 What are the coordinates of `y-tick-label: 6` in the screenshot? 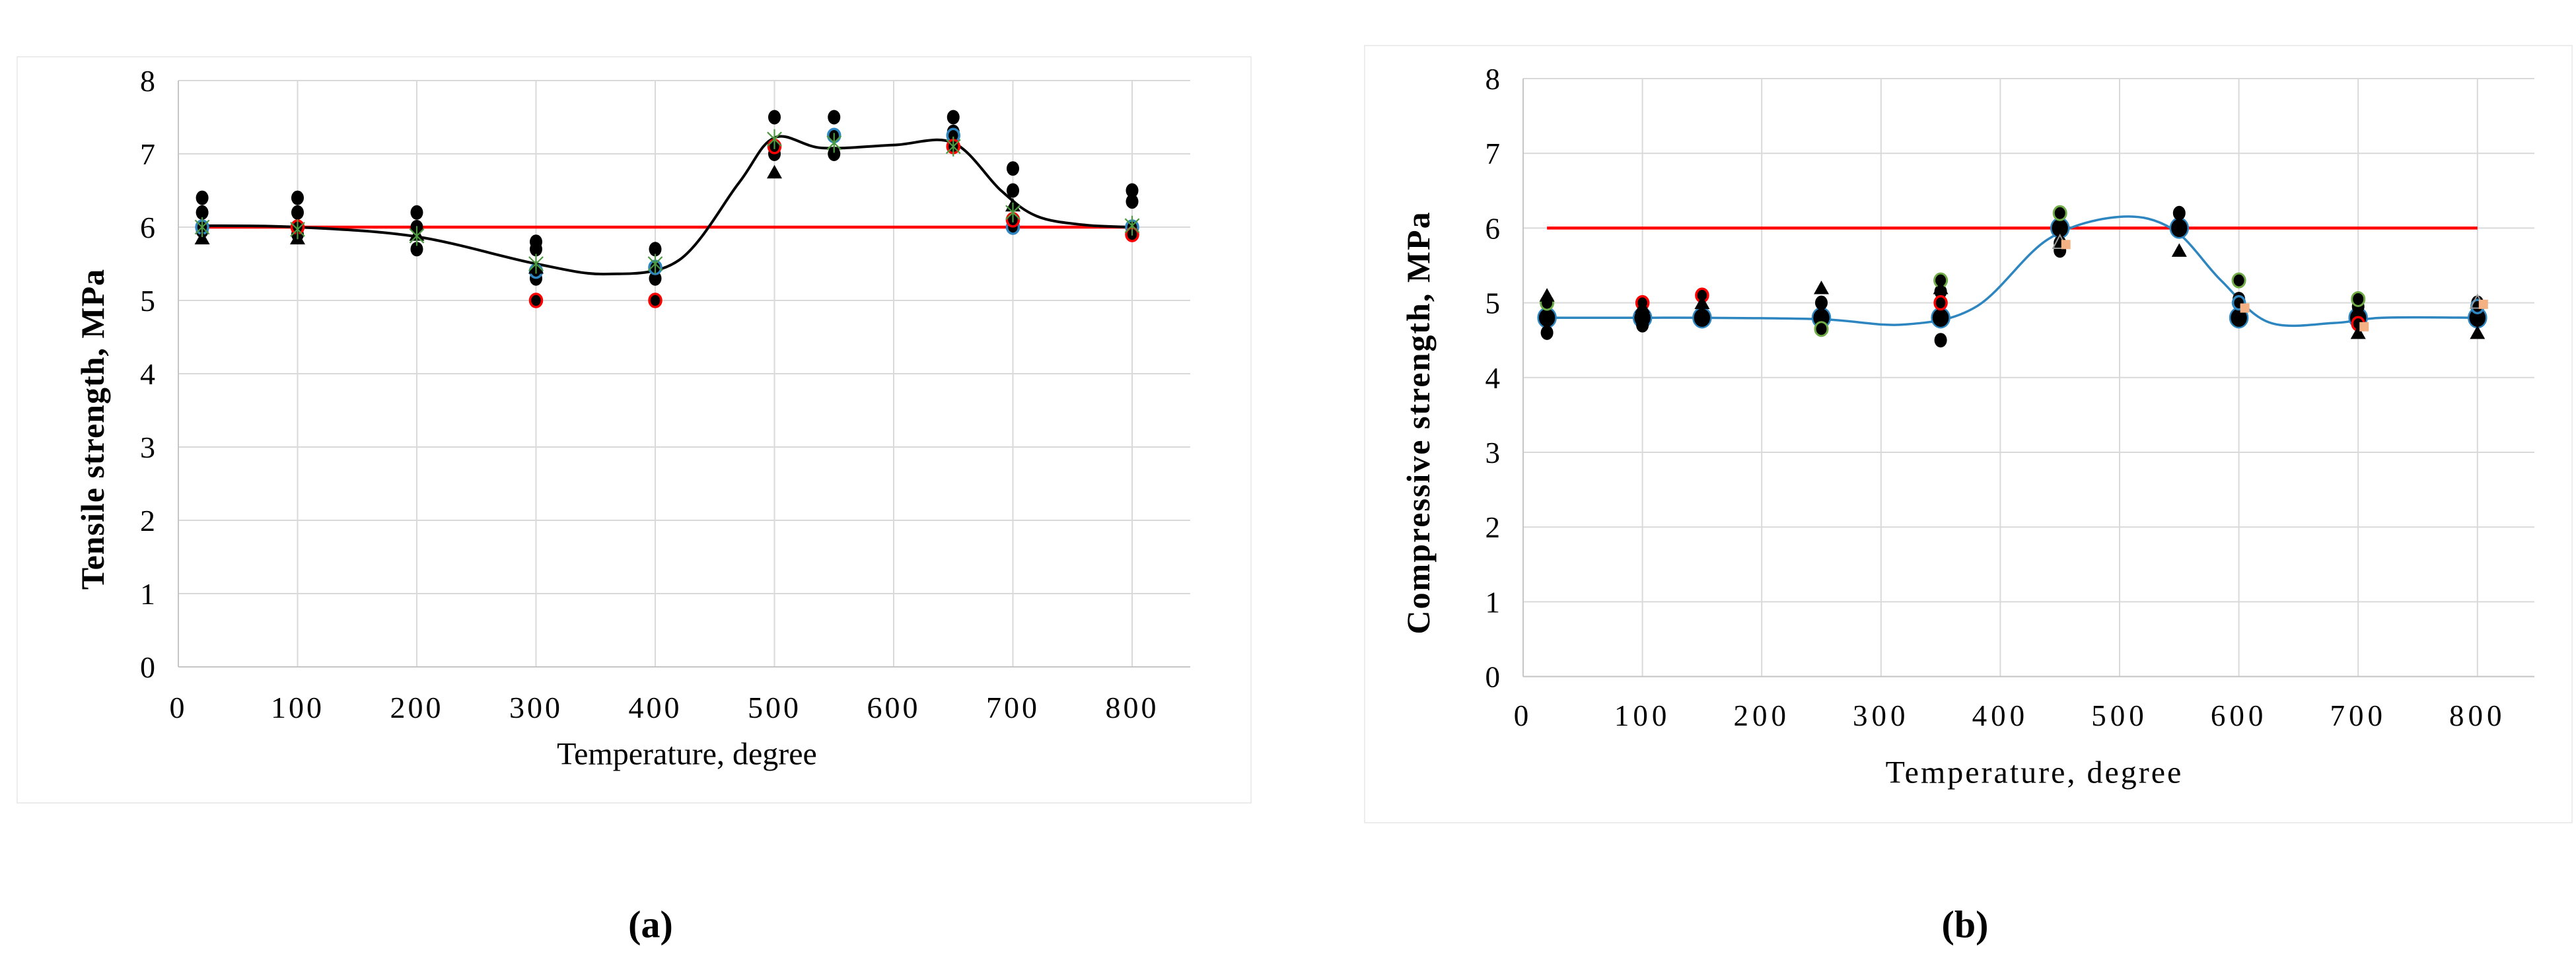 It's located at (1493, 228).